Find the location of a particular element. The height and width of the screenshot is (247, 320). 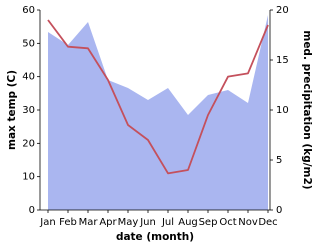

y2-axis-label: med. precipitation (kg/m2) is located at coordinates (307, 109).